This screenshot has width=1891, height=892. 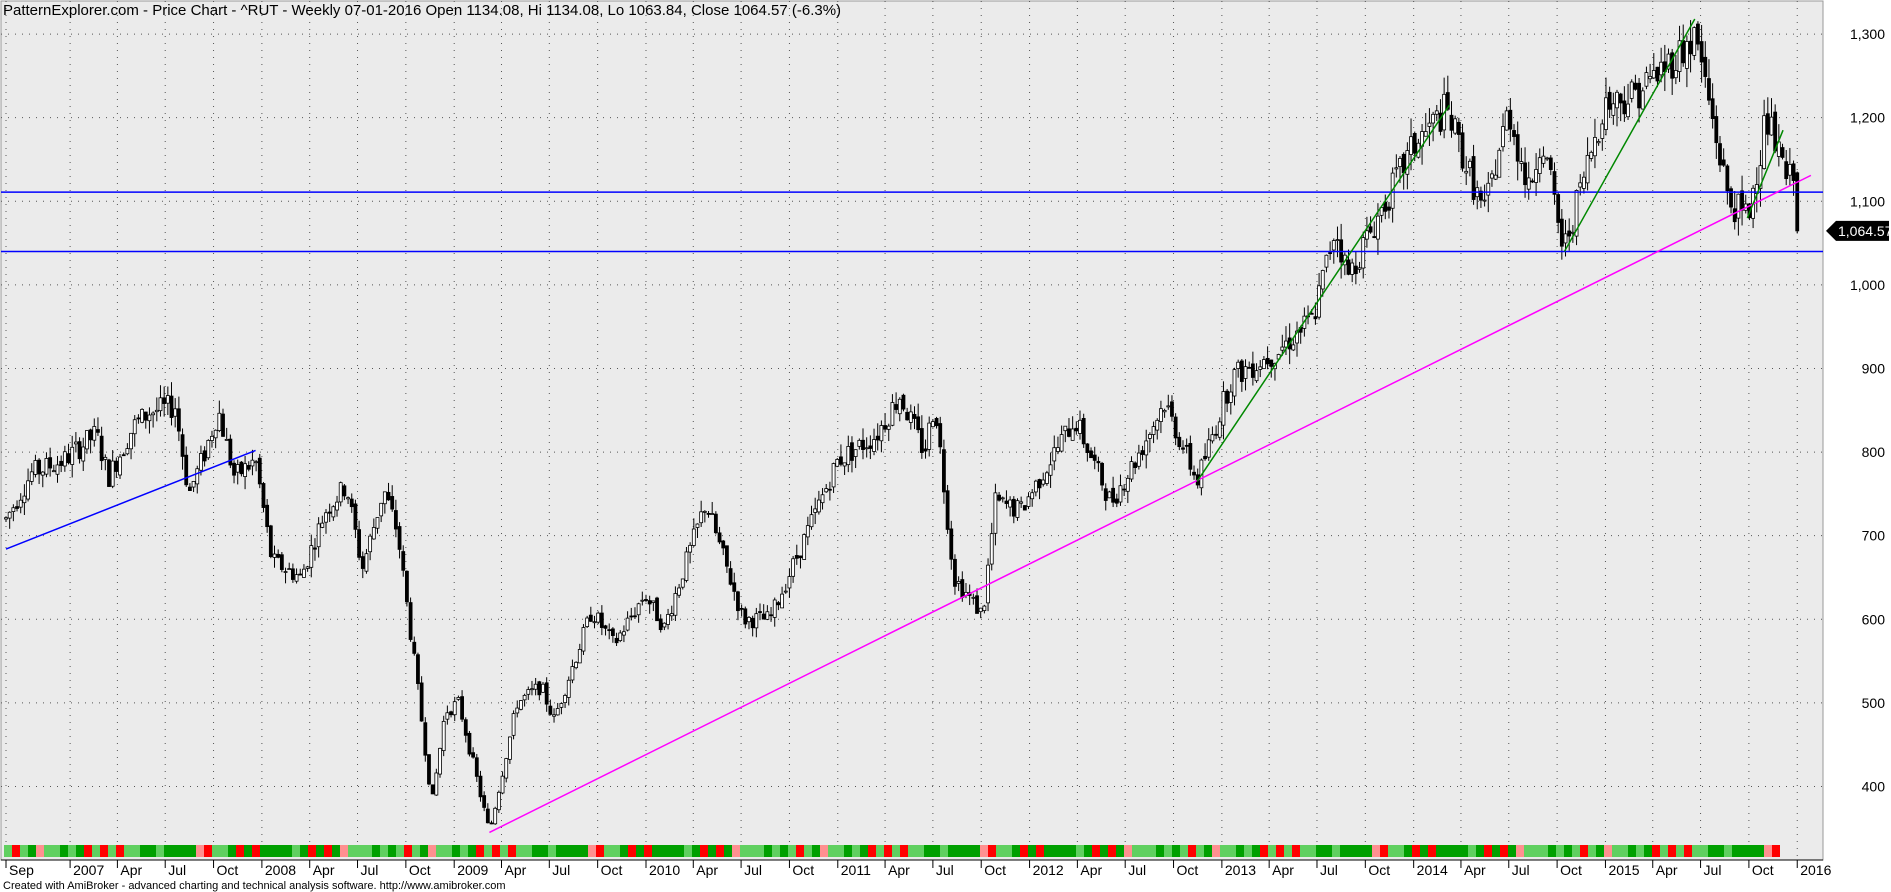 I want to click on x-tick-label: Oct, so click(x=803, y=870).